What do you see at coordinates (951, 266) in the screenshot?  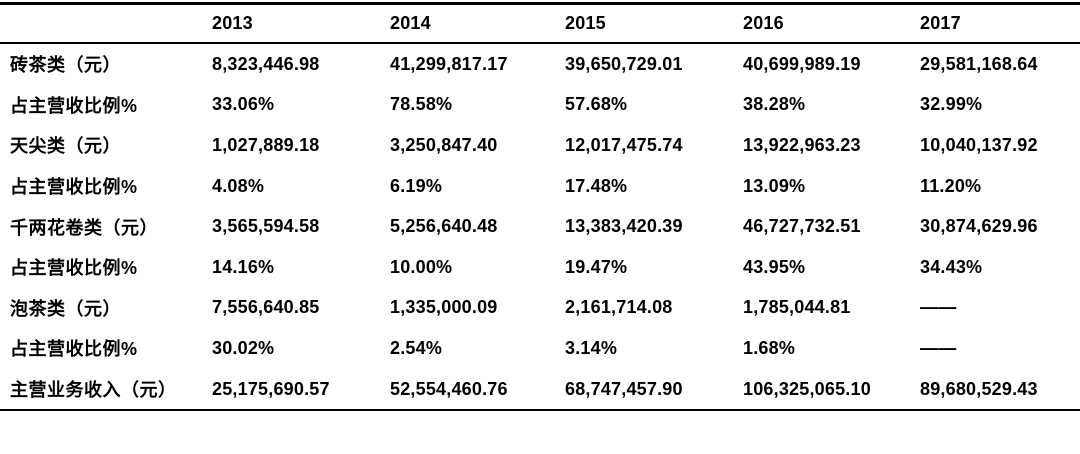 I see `table-cell: 34.43%` at bounding box center [951, 266].